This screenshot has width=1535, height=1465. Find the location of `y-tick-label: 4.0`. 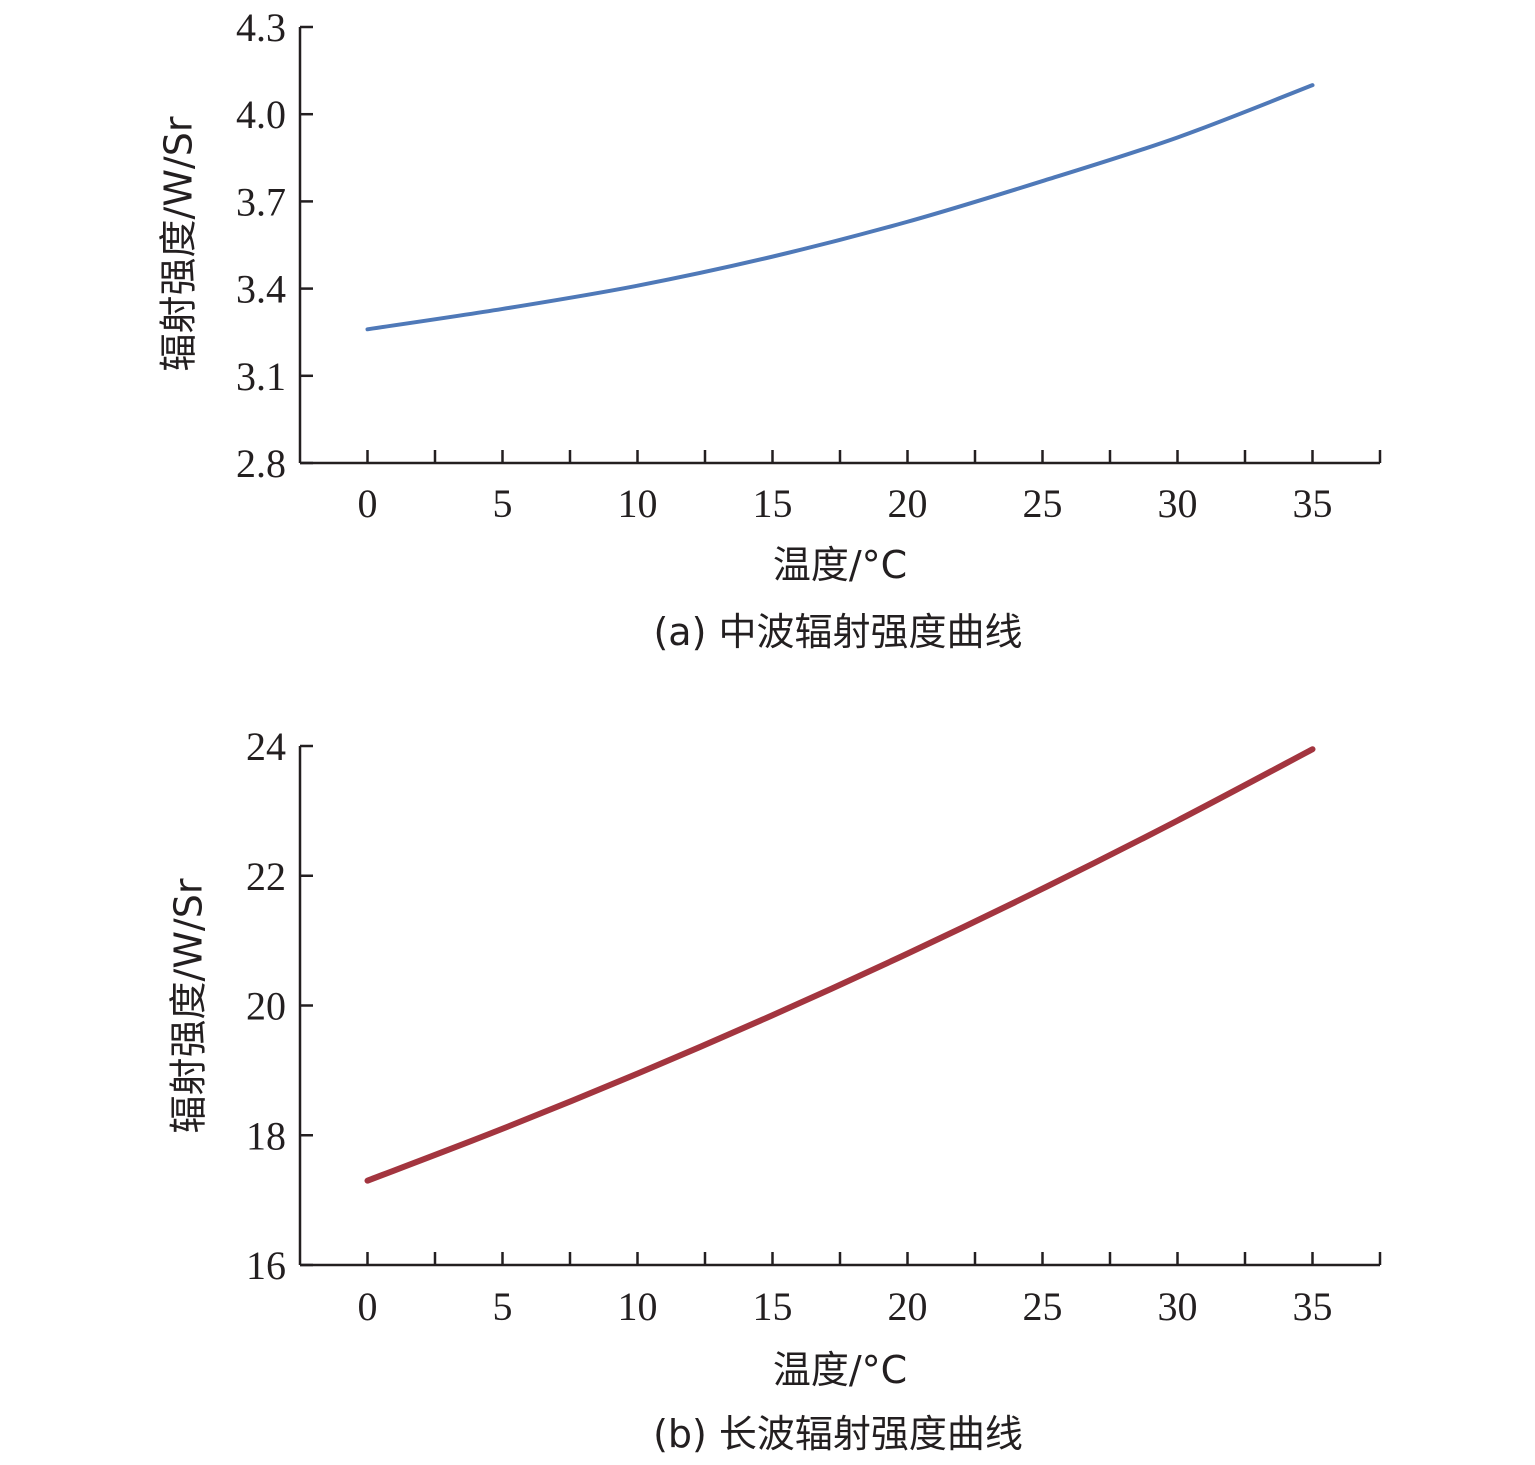

y-tick-label: 4.0 is located at coordinates (261, 114).